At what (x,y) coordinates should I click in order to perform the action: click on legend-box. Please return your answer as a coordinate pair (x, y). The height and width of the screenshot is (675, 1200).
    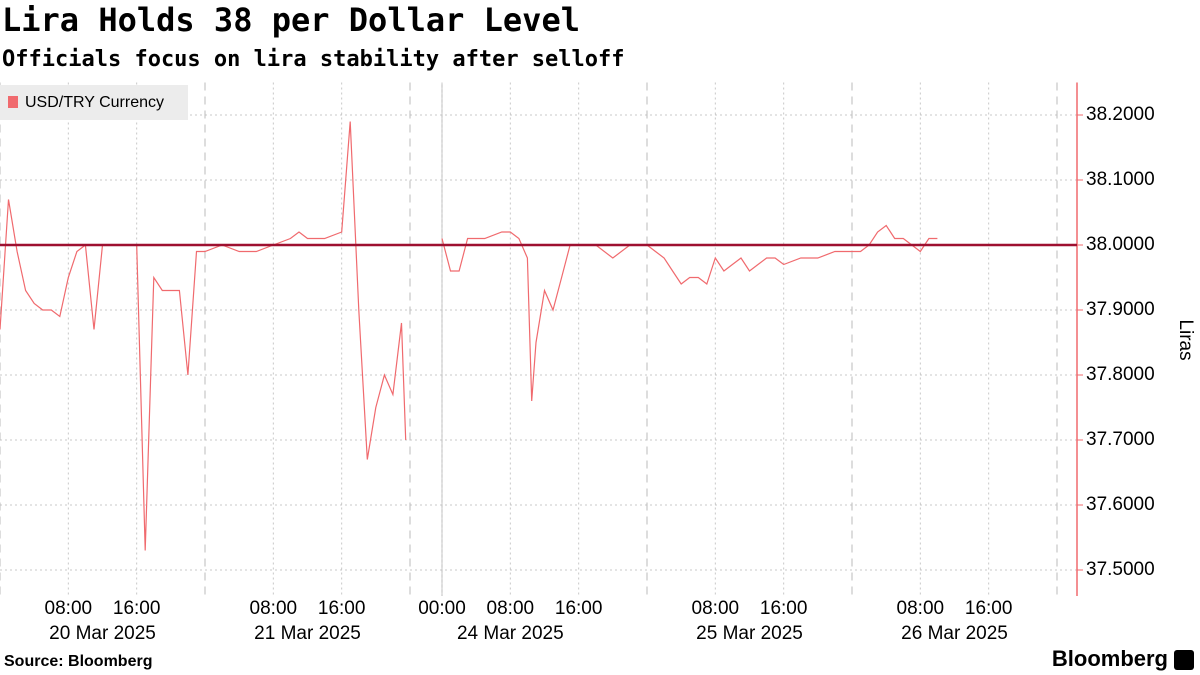
    Looking at the image, I should click on (94, 102).